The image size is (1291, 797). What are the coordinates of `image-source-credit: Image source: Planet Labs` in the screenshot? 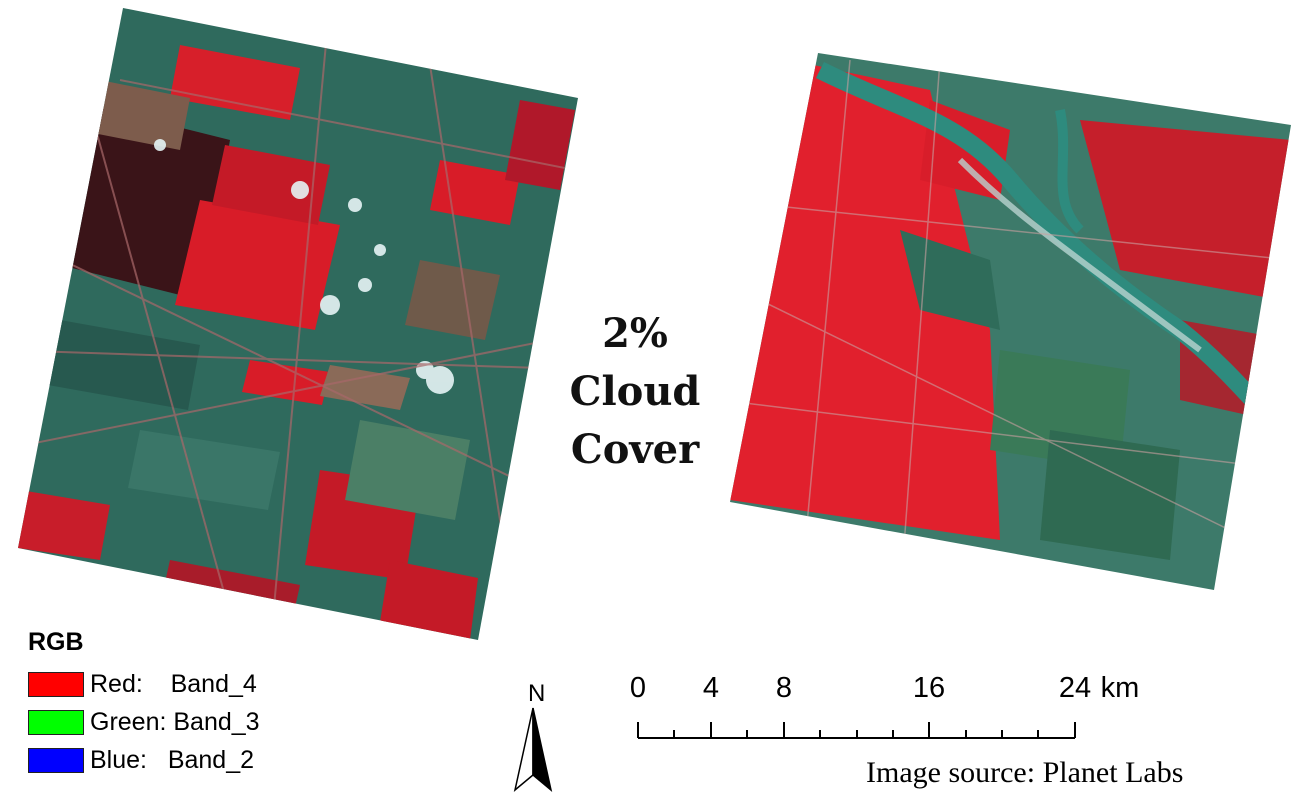 It's located at (1025, 772).